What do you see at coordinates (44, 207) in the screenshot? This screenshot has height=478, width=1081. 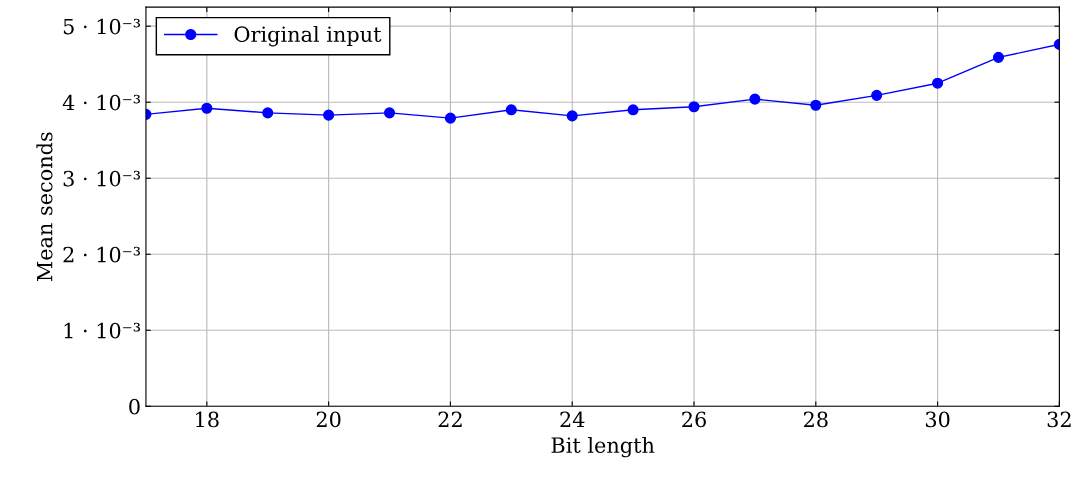 I see `y-axis-title: Mean seconds` at bounding box center [44, 207].